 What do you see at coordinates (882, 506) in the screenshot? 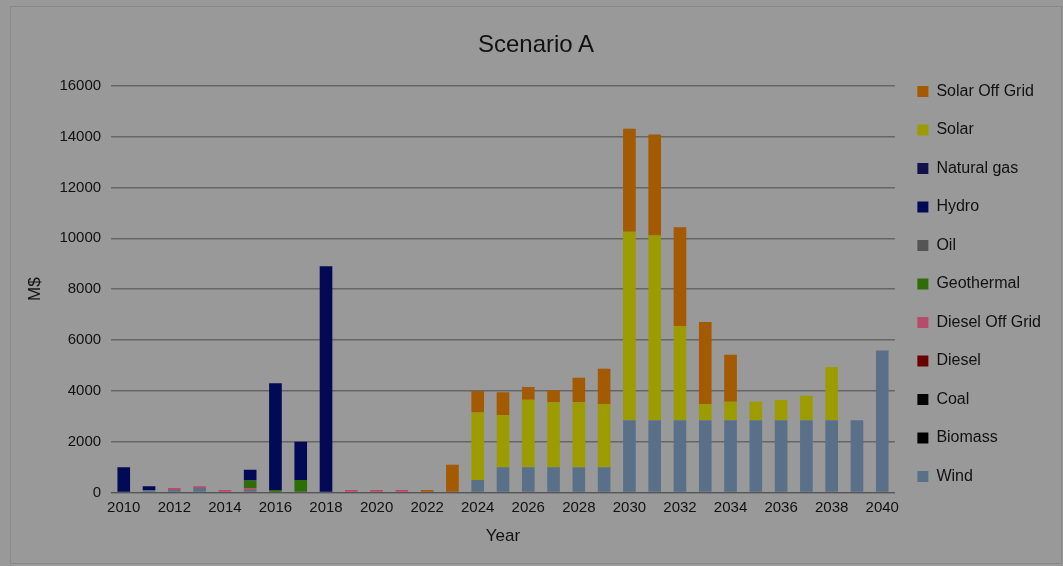
I see `x-tick-label: 2040` at bounding box center [882, 506].